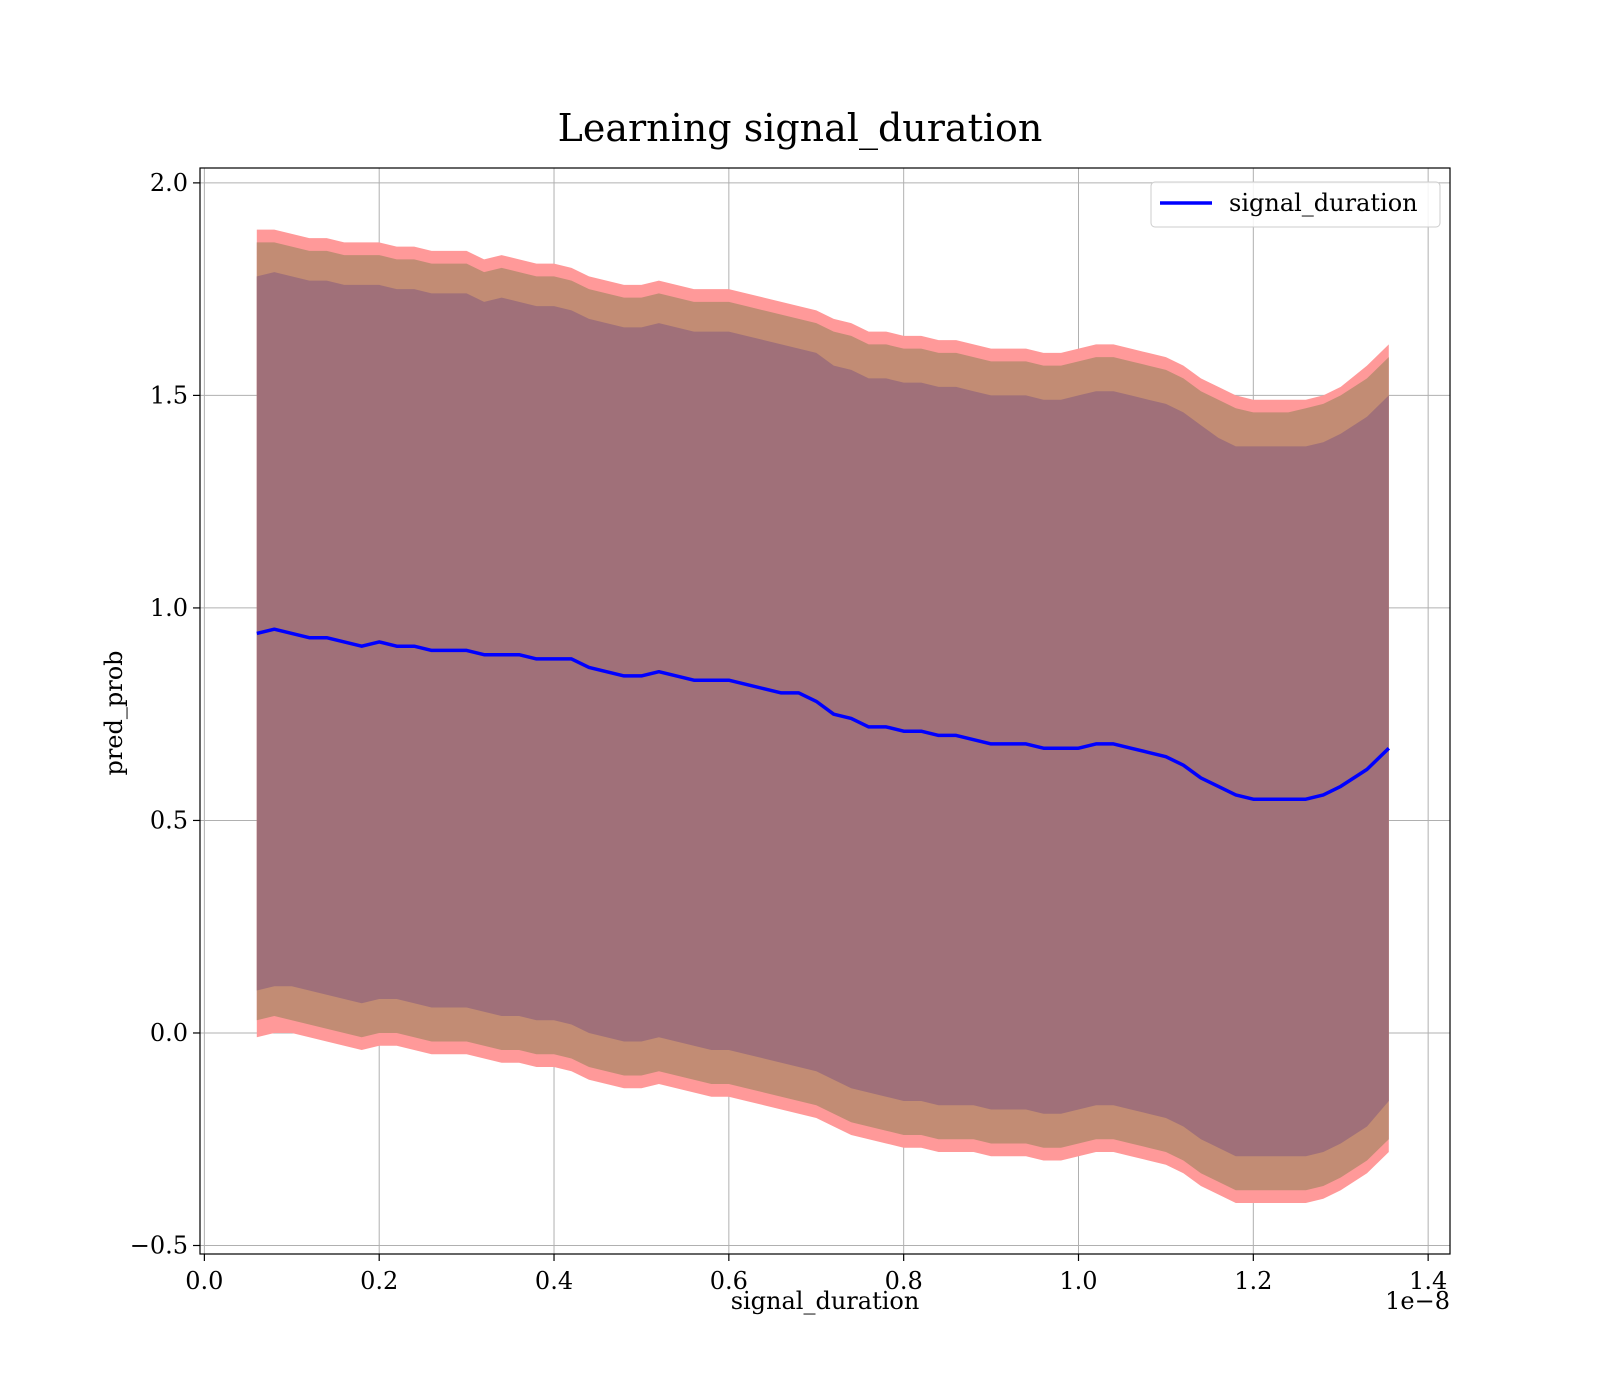  I want to click on series-line, so click(823, 714).